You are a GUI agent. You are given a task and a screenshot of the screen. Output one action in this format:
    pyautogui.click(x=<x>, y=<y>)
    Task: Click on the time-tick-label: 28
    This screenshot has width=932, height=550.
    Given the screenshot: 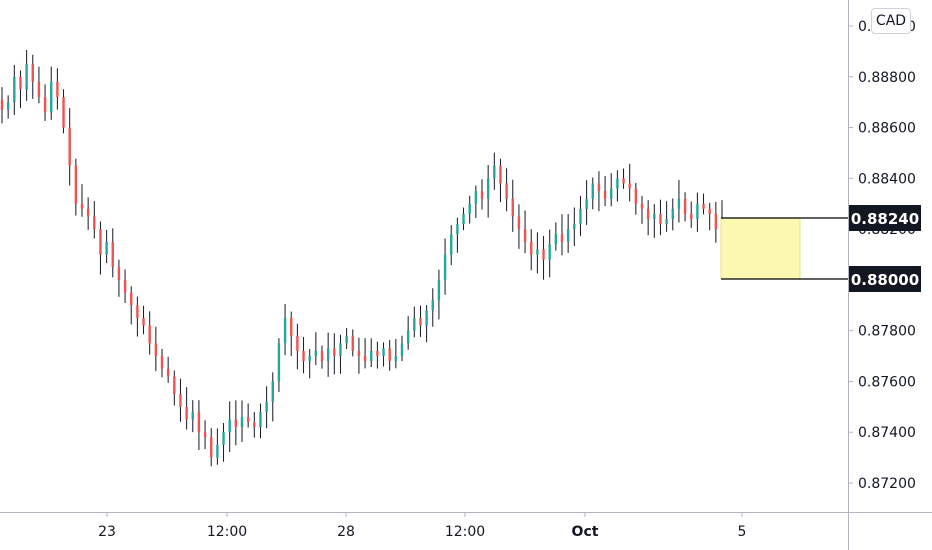 What is the action you would take?
    pyautogui.click(x=346, y=532)
    